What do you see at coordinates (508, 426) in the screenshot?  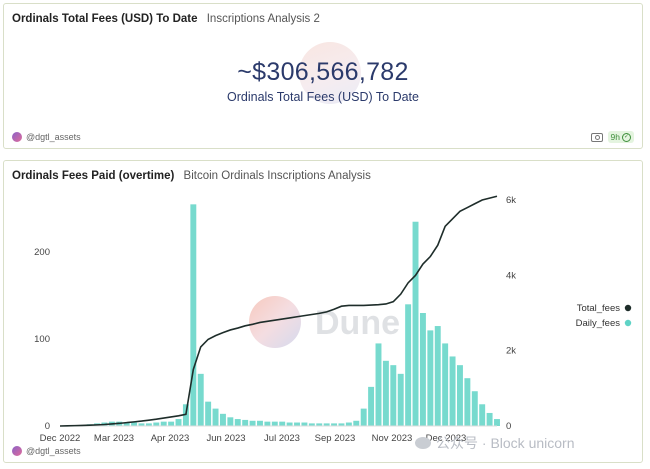 I see `y-right-tick-label: 0` at bounding box center [508, 426].